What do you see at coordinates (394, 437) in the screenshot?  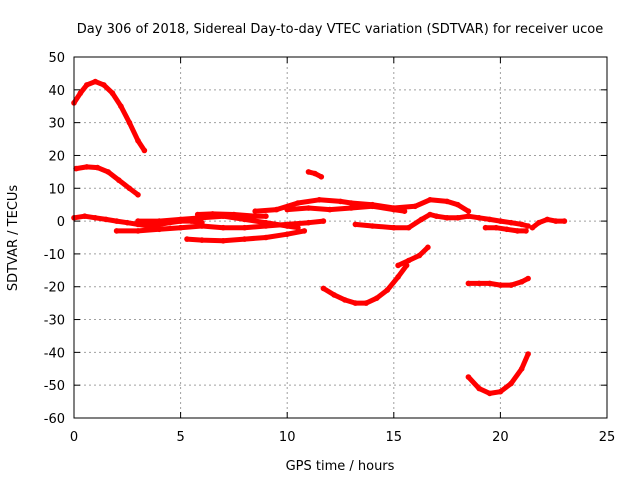 I see `x-tick-label: 15` at bounding box center [394, 437].